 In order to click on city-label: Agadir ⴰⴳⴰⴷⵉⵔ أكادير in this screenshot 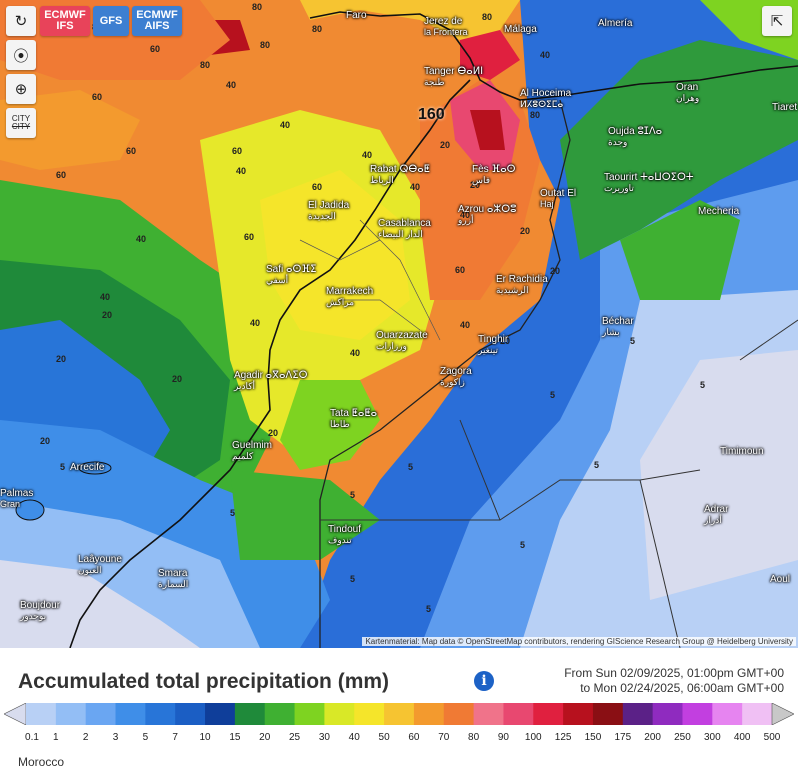, I will do `click(270, 381)`.